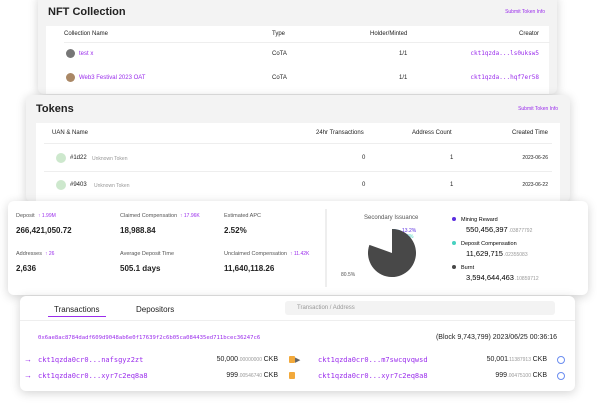 This screenshot has height=405, width=597. Describe the element at coordinates (392, 253) in the screenshot. I see `pie-slice` at that location.